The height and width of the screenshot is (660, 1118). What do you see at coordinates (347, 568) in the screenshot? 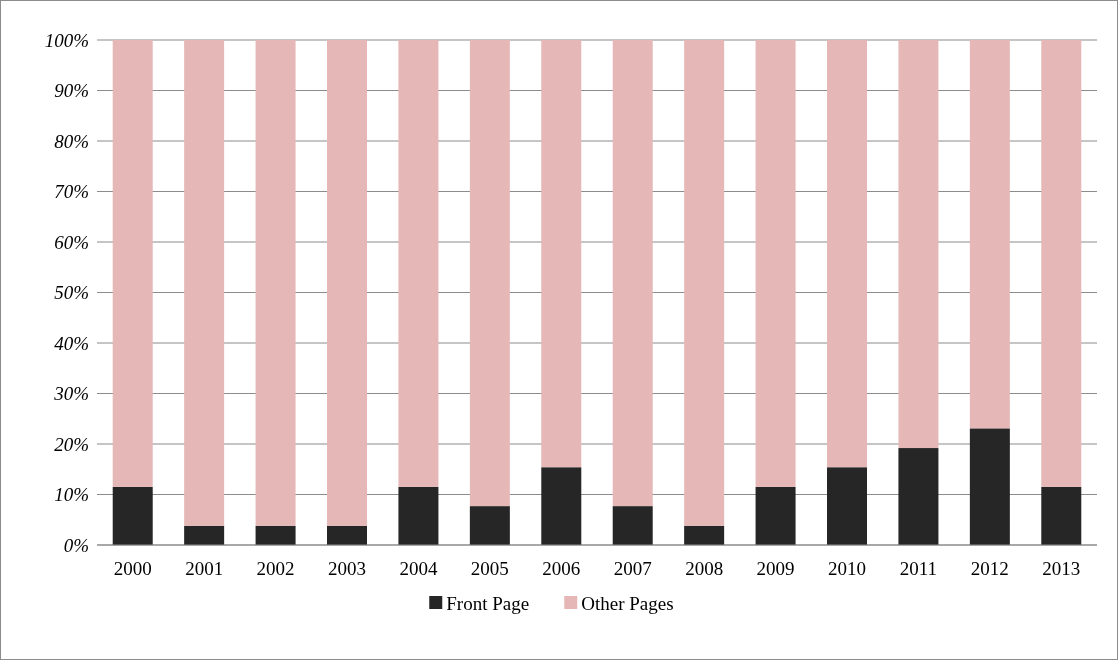
I see `x-tick-label: 2003` at bounding box center [347, 568].